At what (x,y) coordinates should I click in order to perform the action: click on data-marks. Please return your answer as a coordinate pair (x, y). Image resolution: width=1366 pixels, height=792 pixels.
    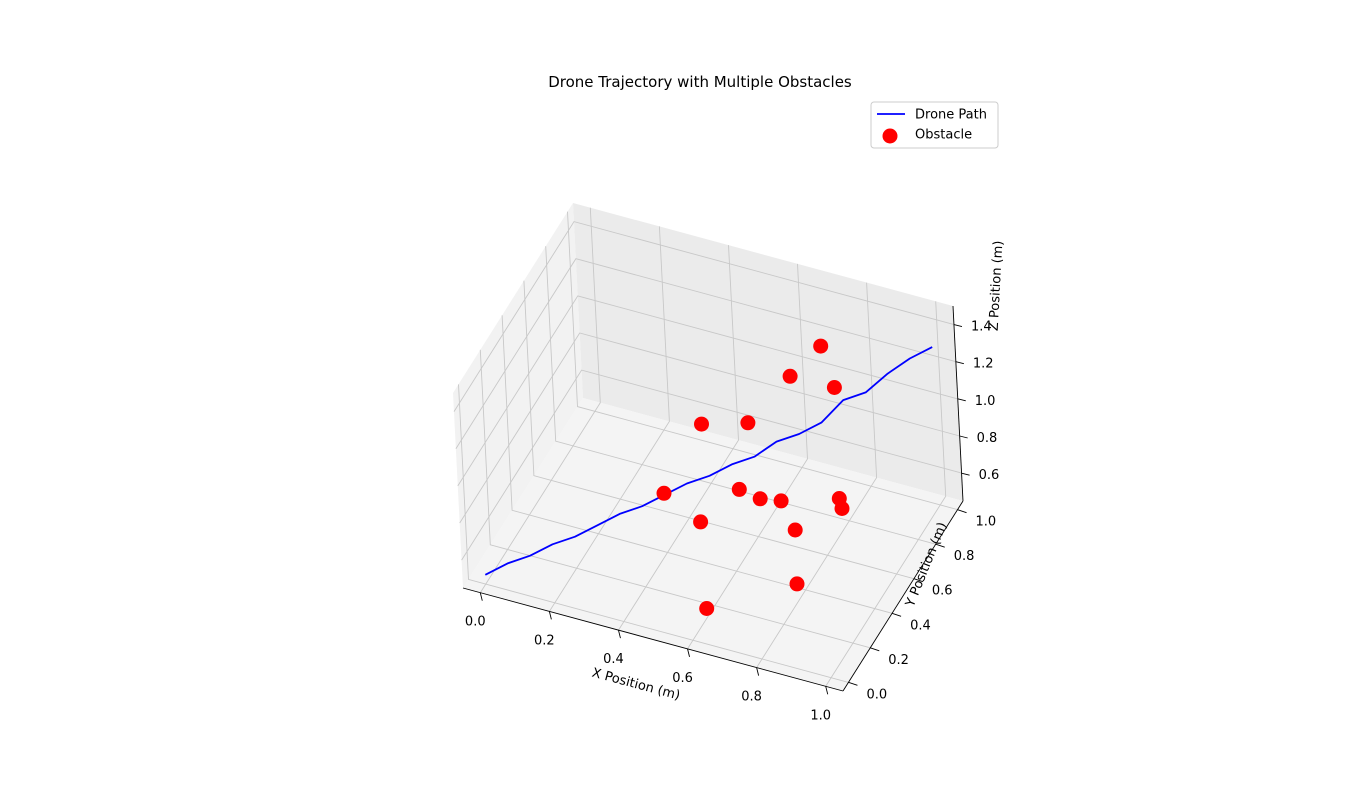
    Looking at the image, I should click on (708, 477).